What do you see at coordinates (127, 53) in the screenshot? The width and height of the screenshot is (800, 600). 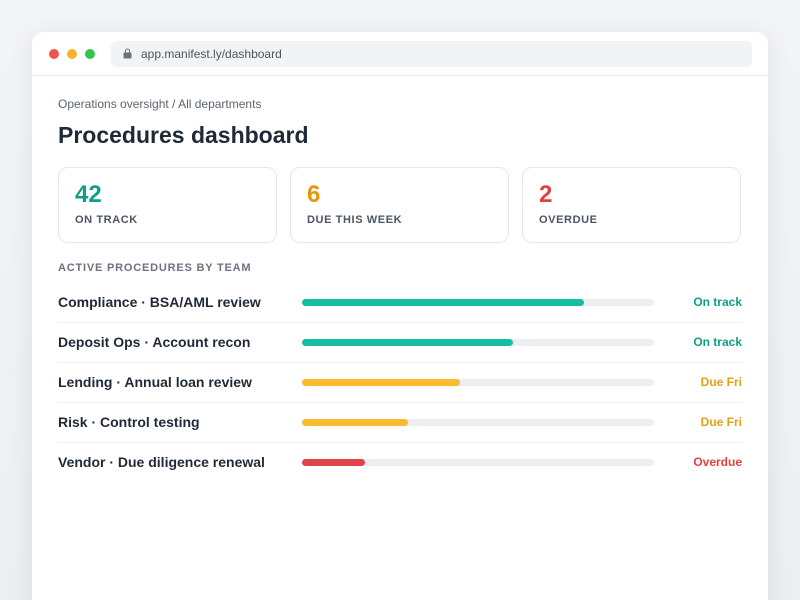 I see `lock-icon` at bounding box center [127, 53].